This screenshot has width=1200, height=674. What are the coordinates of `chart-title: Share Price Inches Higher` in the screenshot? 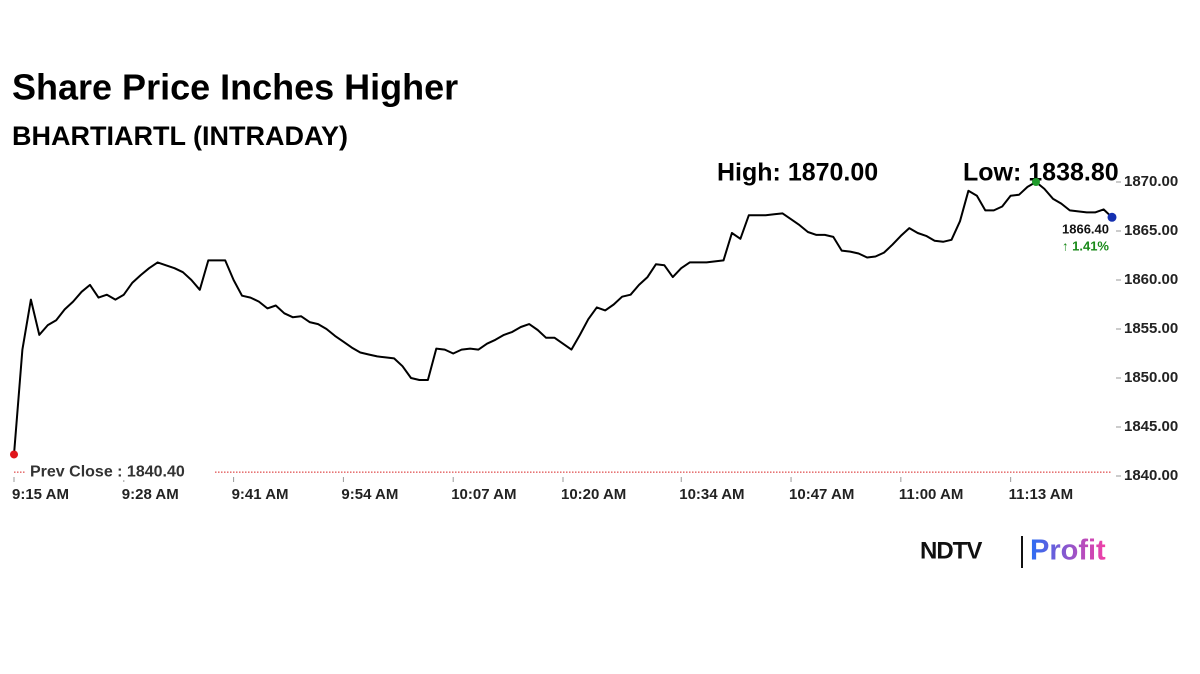 It's located at (235, 87).